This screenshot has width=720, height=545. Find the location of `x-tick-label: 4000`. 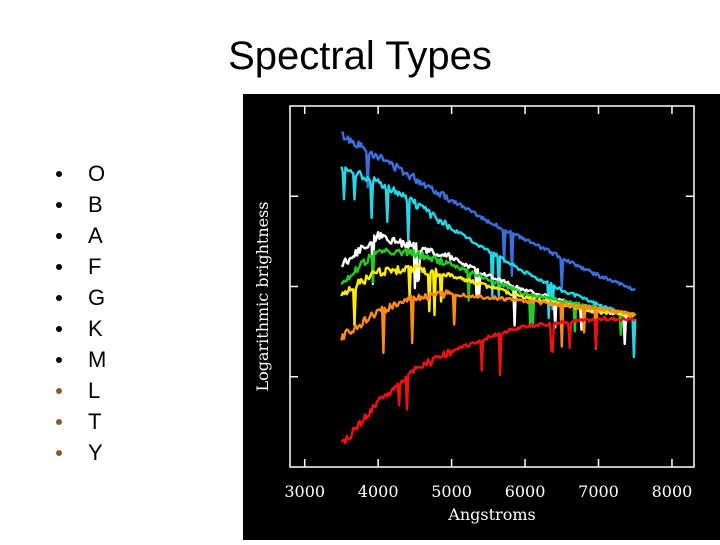

x-tick-label: 4000 is located at coordinates (378, 491).